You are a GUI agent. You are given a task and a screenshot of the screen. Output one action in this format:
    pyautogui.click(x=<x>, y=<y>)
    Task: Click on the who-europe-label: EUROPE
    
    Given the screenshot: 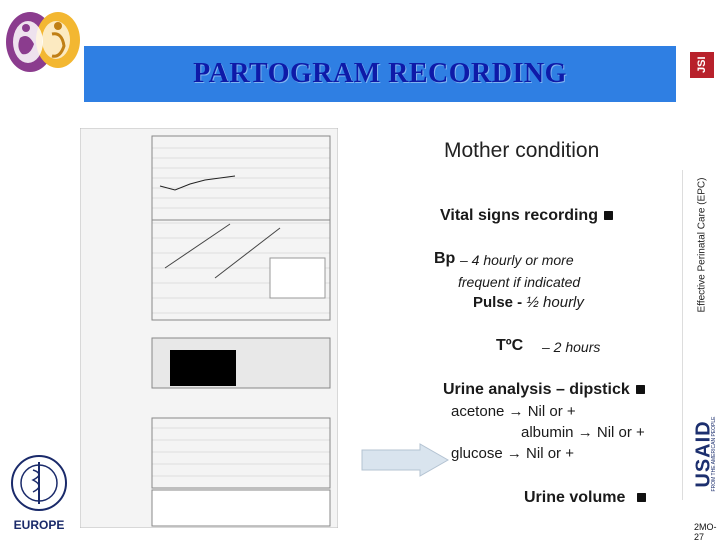 What is the action you would take?
    pyautogui.click(x=39, y=525)
    